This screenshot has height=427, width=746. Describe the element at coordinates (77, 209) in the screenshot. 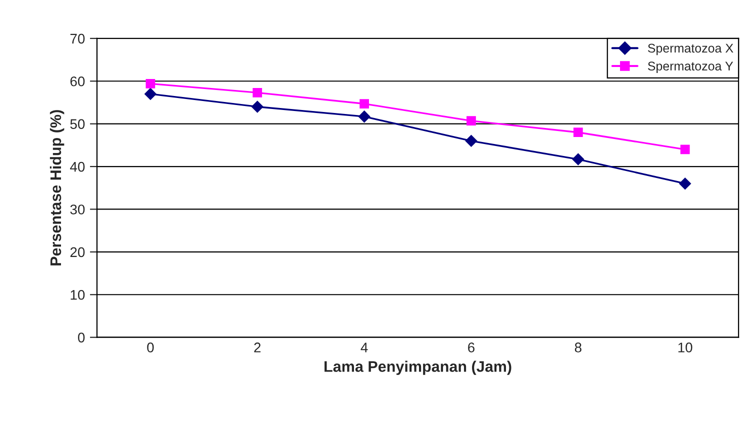

I see `y-tick-label: 30` at that location.